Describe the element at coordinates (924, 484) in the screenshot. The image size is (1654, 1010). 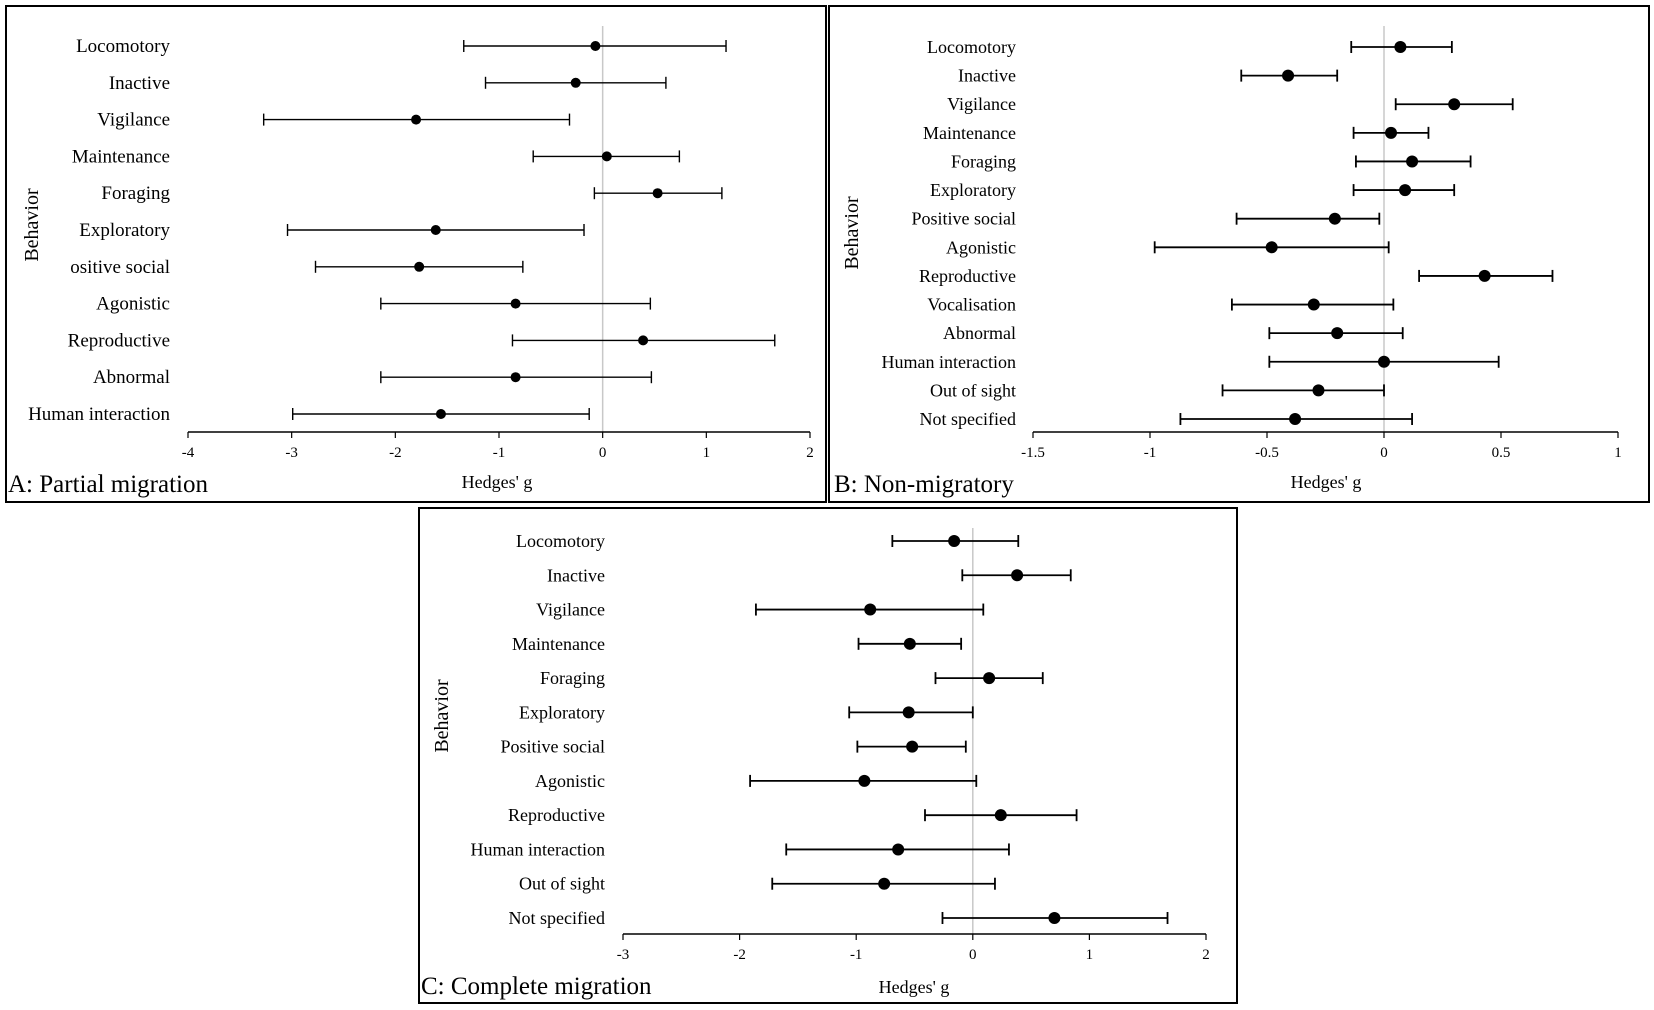
I see `panel-label: B: Non-migratory` at that location.